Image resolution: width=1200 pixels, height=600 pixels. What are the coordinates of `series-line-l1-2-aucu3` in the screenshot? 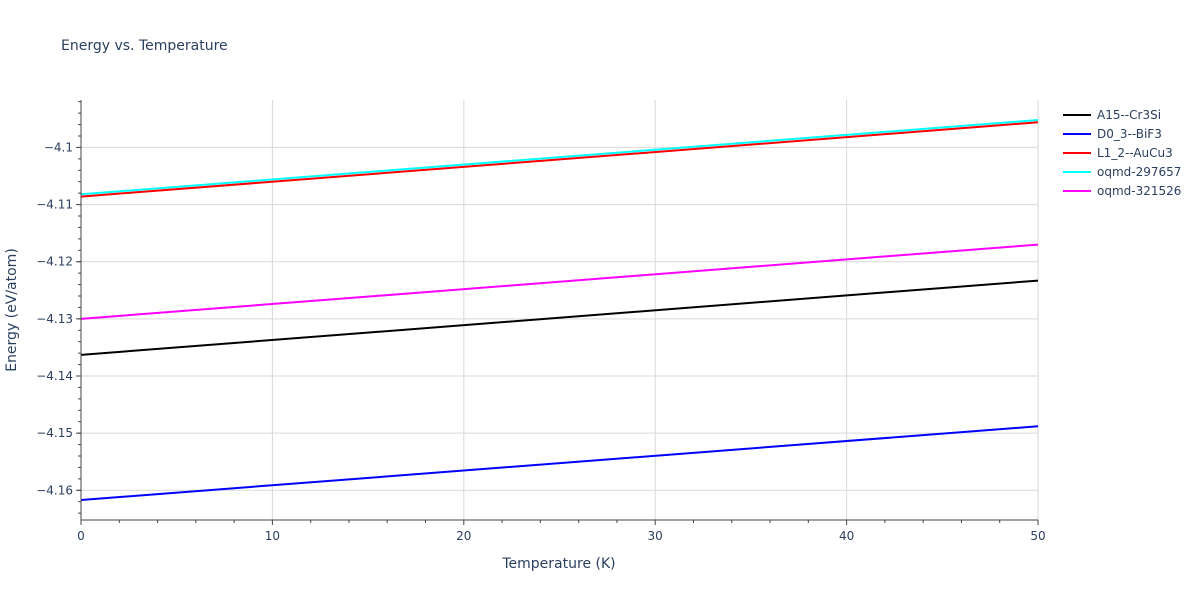 It's located at (559, 159).